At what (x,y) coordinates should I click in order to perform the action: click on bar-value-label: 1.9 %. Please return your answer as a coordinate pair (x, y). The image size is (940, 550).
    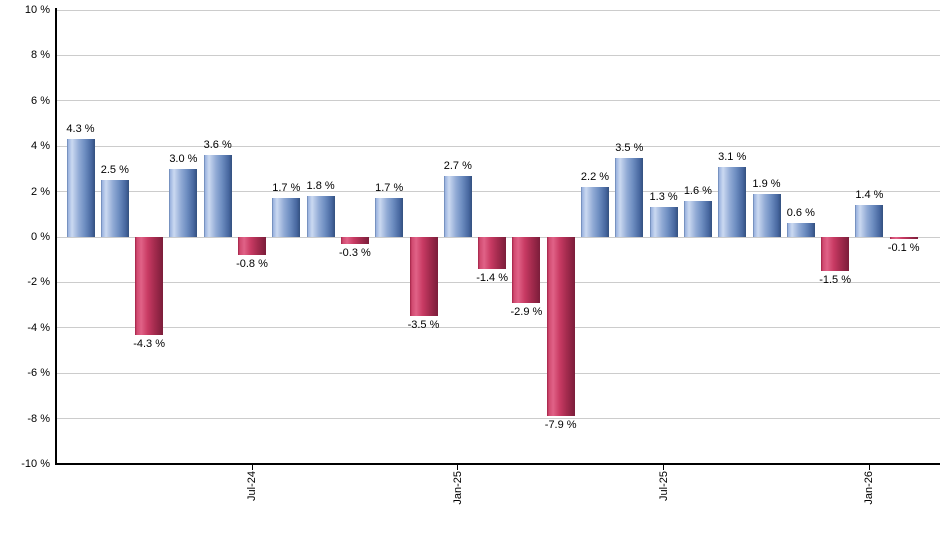
    Looking at the image, I should click on (766, 183).